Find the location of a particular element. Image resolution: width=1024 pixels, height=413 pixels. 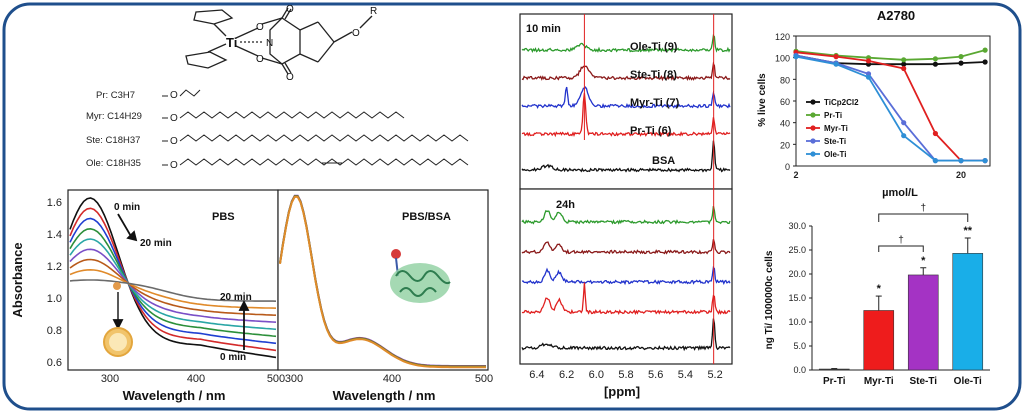

line-chart-ylabel: % live cells is located at coordinates (762, 100).